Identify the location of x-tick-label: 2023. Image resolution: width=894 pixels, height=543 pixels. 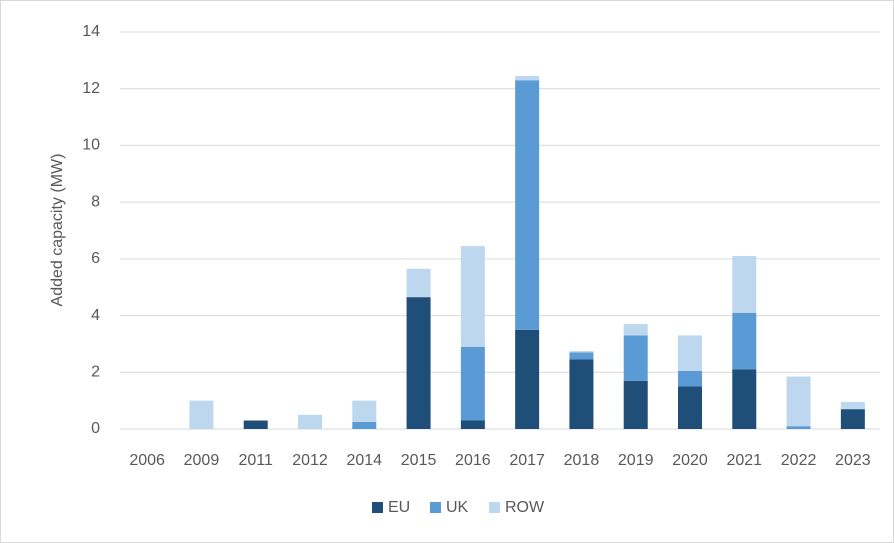
(853, 460).